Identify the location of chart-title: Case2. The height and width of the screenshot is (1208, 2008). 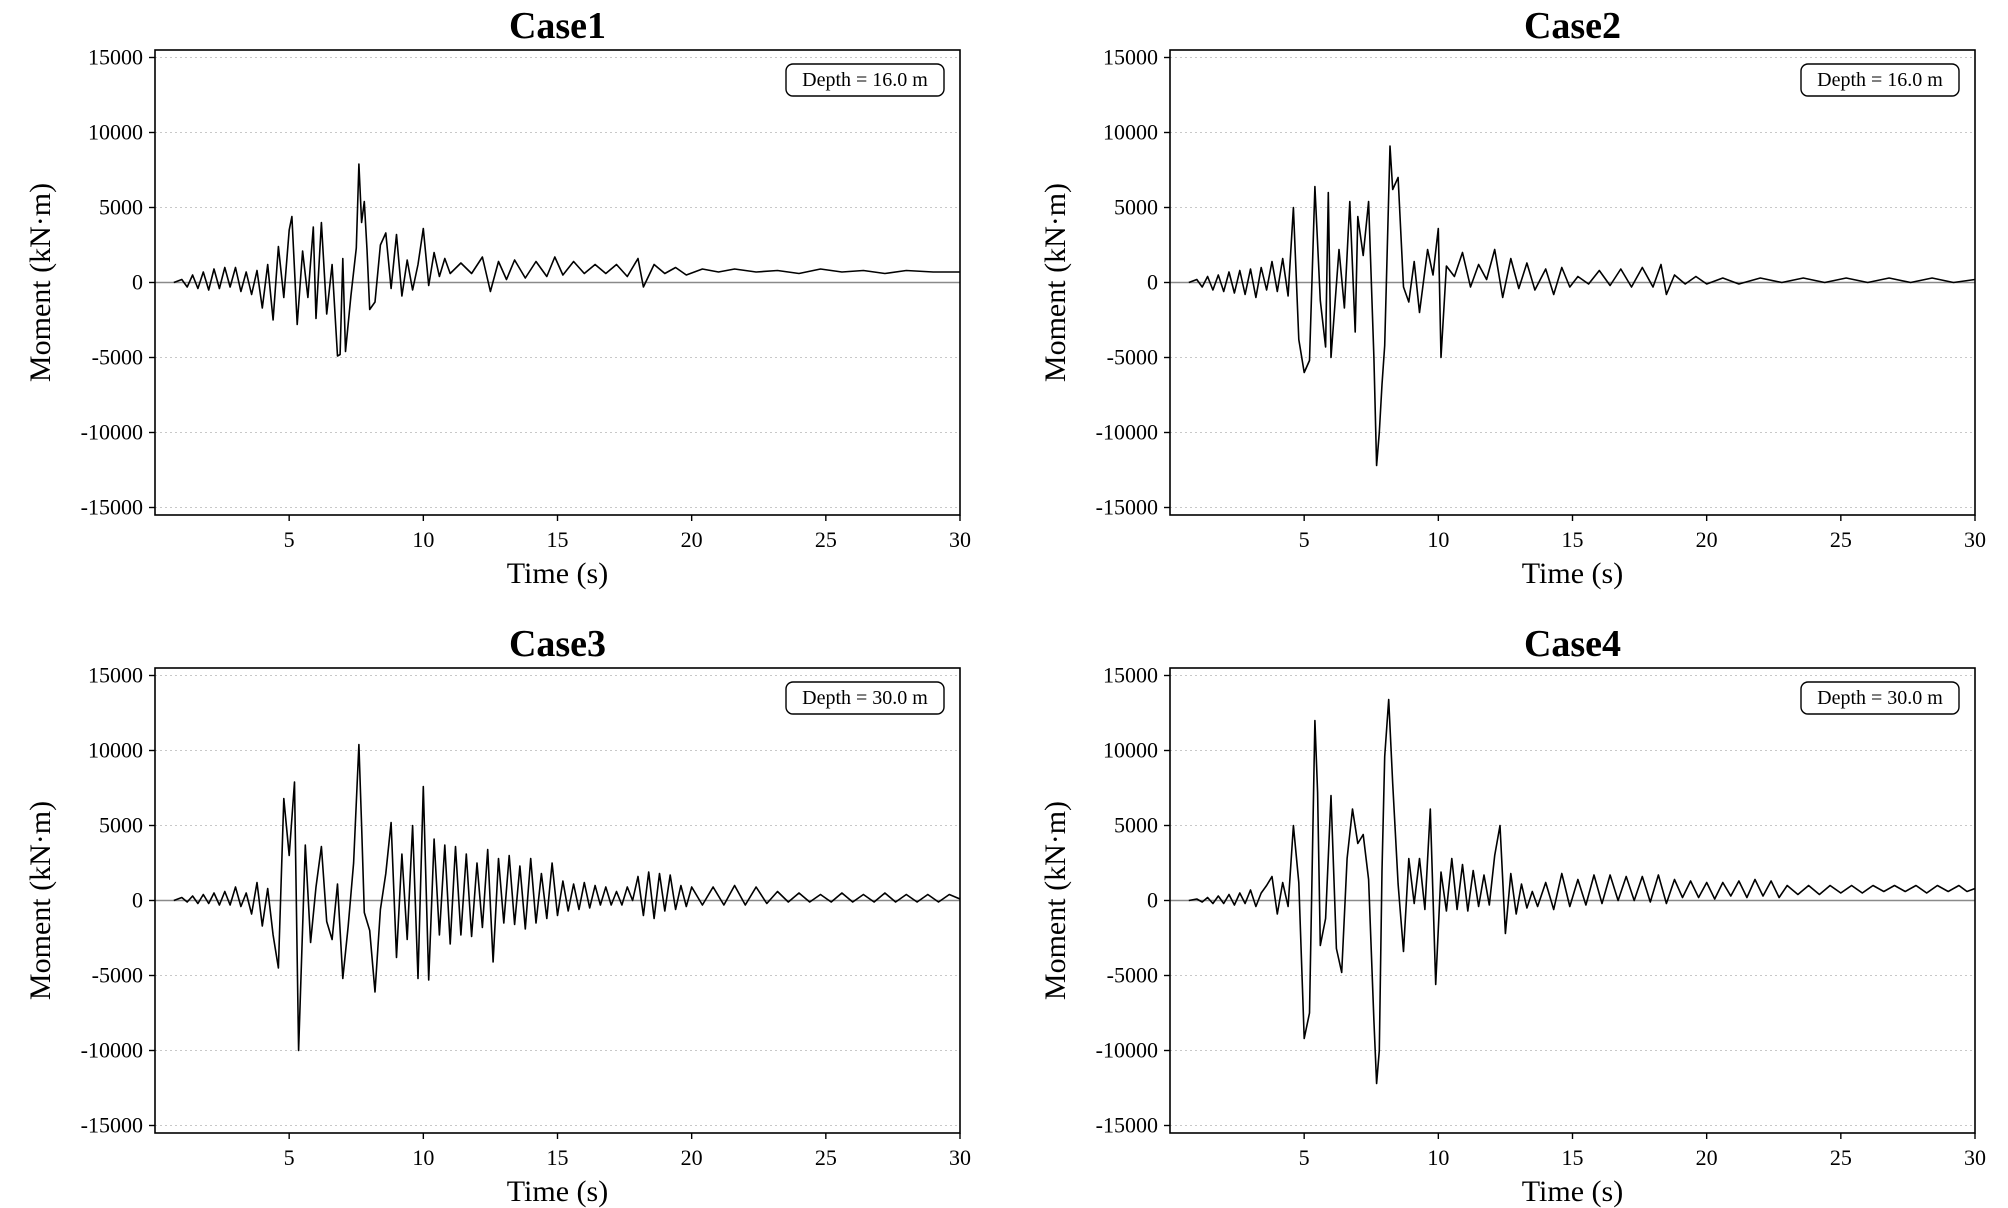
(1572, 26).